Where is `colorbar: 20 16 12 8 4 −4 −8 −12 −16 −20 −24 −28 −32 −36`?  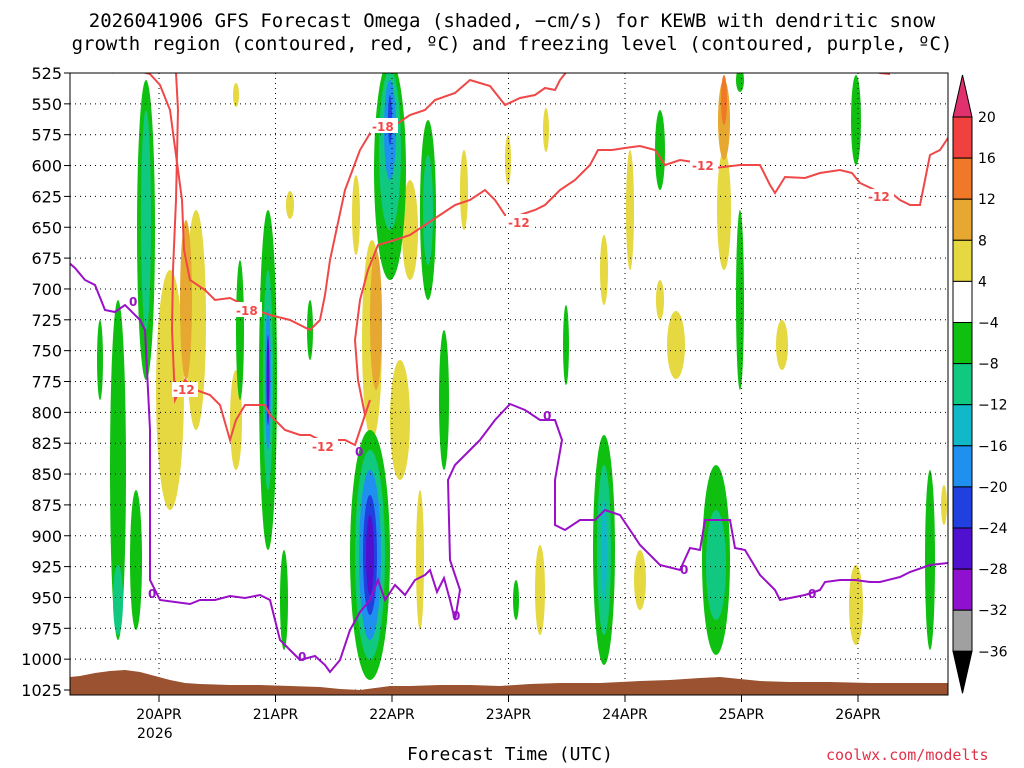
colorbar: 20 16 12 8 4 −4 −8 −12 −16 −20 −24 −28 −32 −36 is located at coordinates (980, 384).